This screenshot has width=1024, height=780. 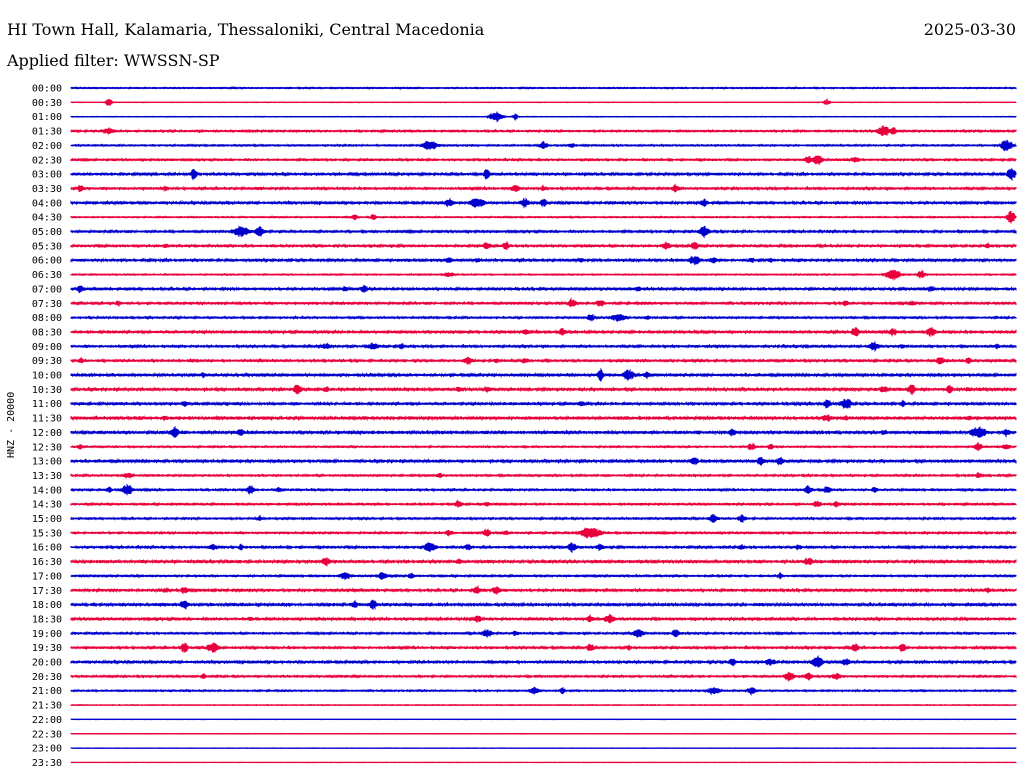 I want to click on row-time-label: 00:30, so click(x=47, y=103).